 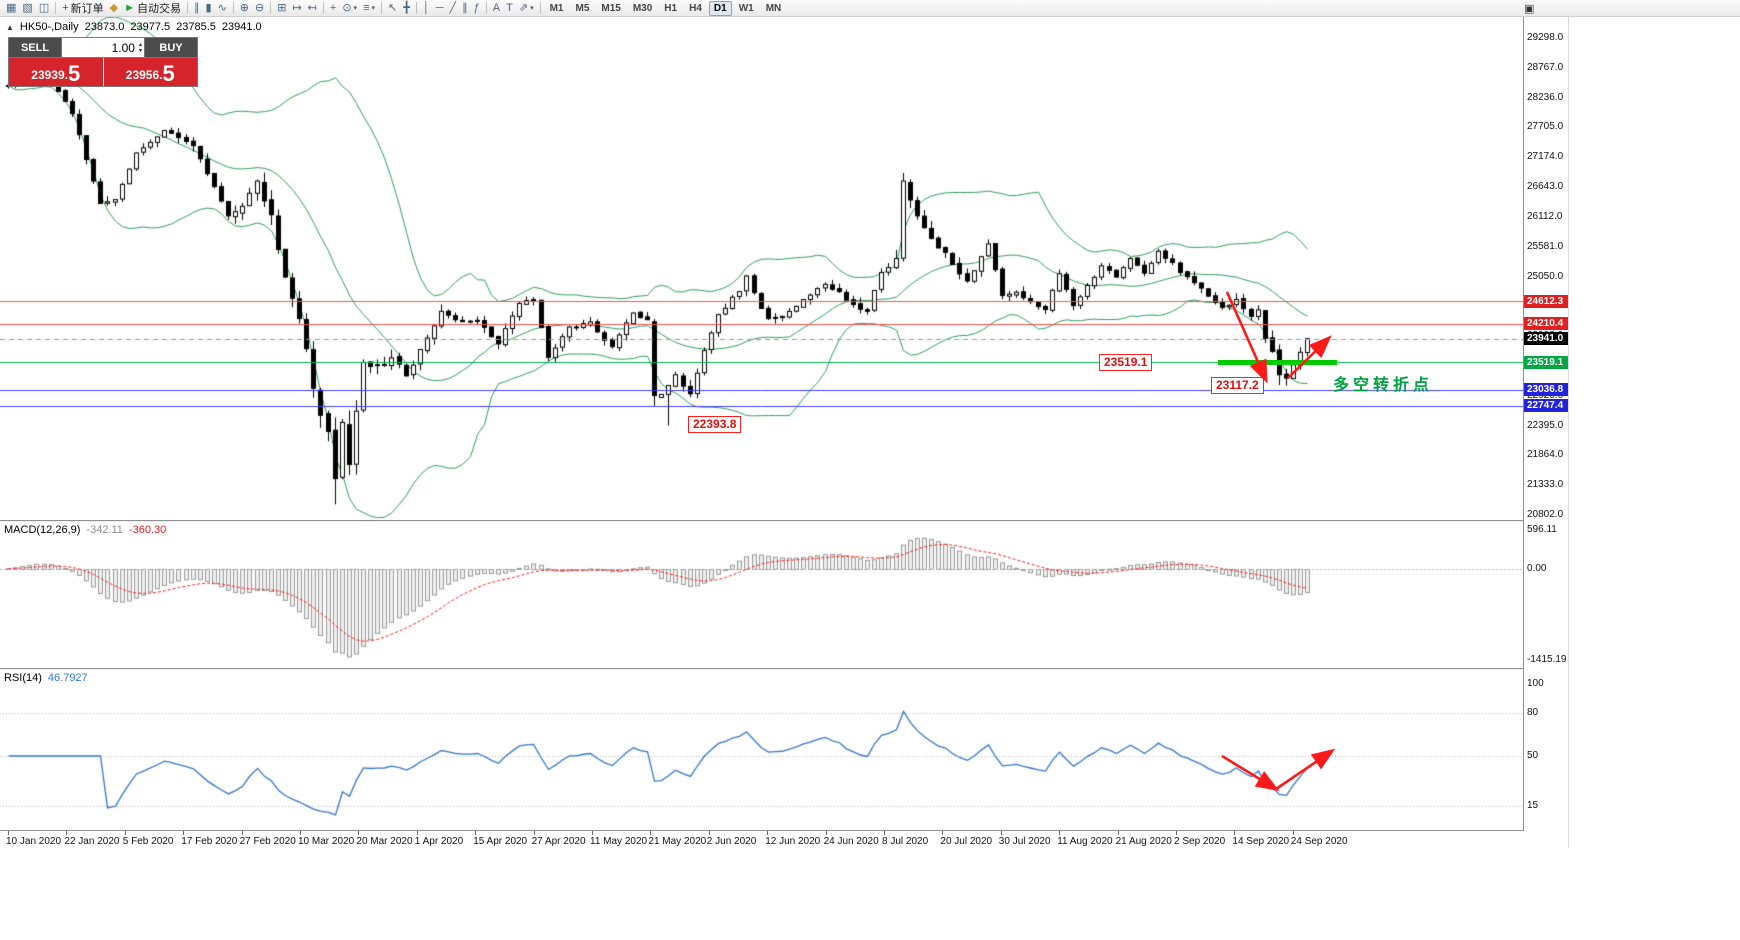 I want to click on macd-label: MACD(12,26,9) -342.11 -360.30, so click(x=85, y=530).